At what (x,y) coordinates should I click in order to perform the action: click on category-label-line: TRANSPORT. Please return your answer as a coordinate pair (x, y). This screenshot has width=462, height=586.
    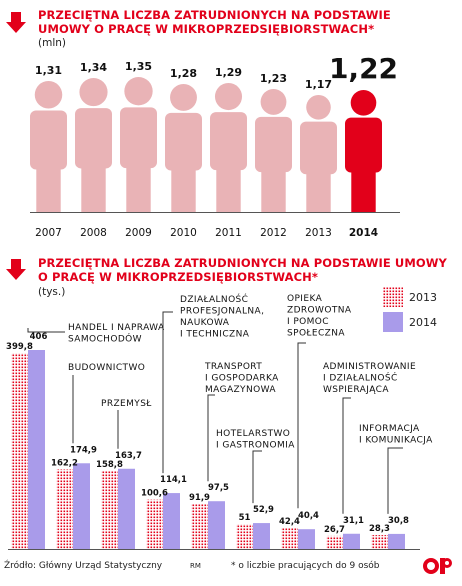
    Looking at the image, I should click on (233, 367).